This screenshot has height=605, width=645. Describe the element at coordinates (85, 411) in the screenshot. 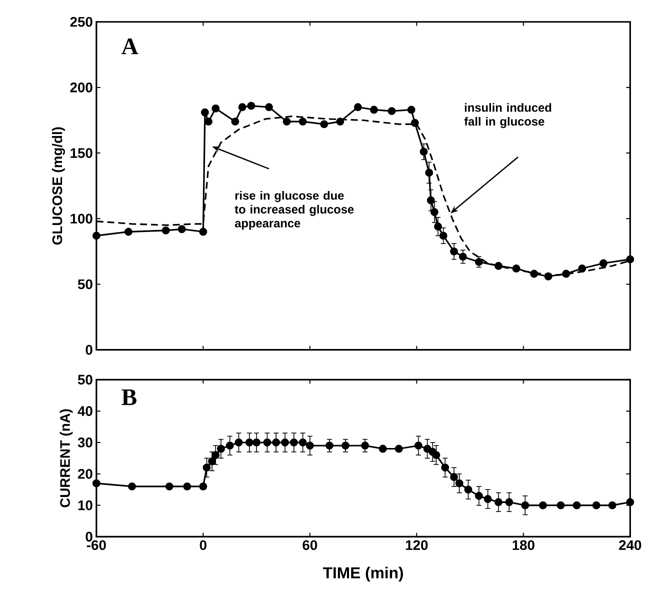

I see `y-tick-label: 40` at that location.